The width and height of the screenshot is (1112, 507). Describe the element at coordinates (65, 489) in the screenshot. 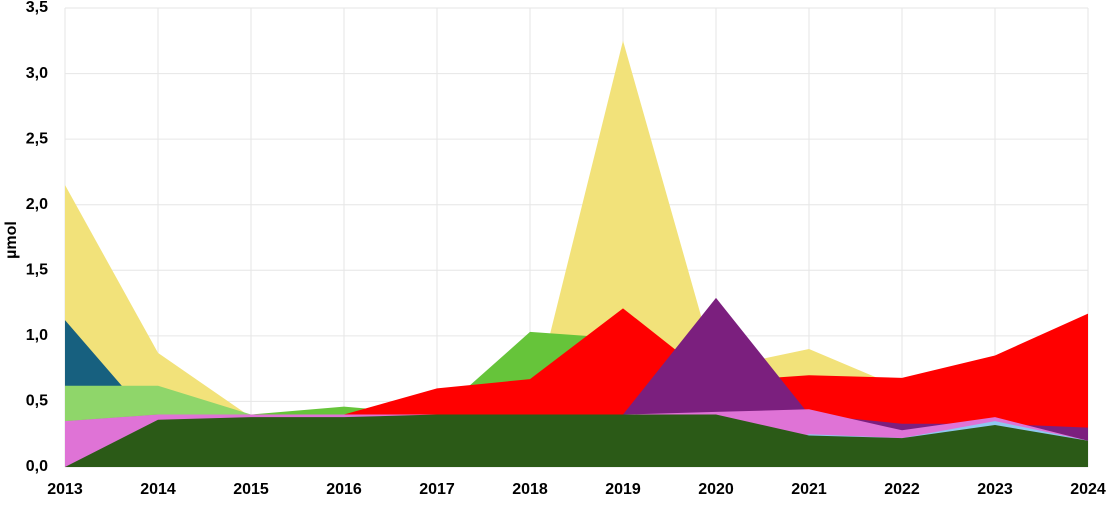

I see `x-tick-label: 2013` at that location.